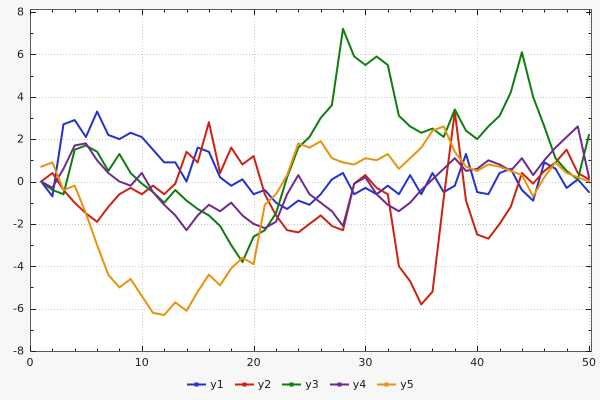  I want to click on y-tick-label: 8, so click(20, 12).